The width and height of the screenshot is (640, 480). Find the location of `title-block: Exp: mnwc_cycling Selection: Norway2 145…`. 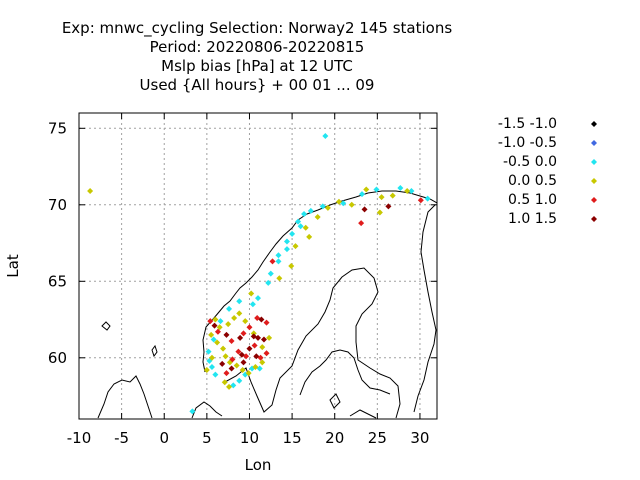

title-block: Exp: mnwc_cycling Selection: Norway2 145… is located at coordinates (257, 56).